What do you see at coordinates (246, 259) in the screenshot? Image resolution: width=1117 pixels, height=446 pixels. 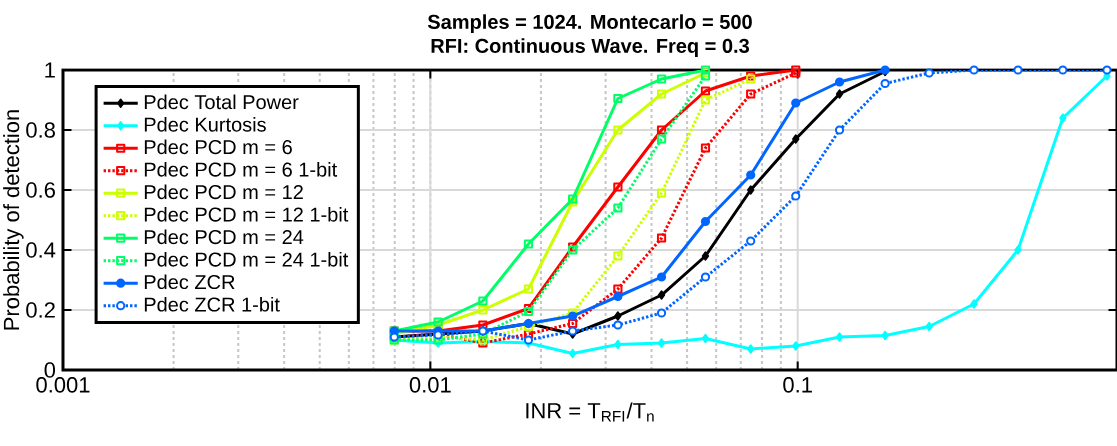 I see `legend-label: Pdec PCD m = 24 1-bit` at bounding box center [246, 259].